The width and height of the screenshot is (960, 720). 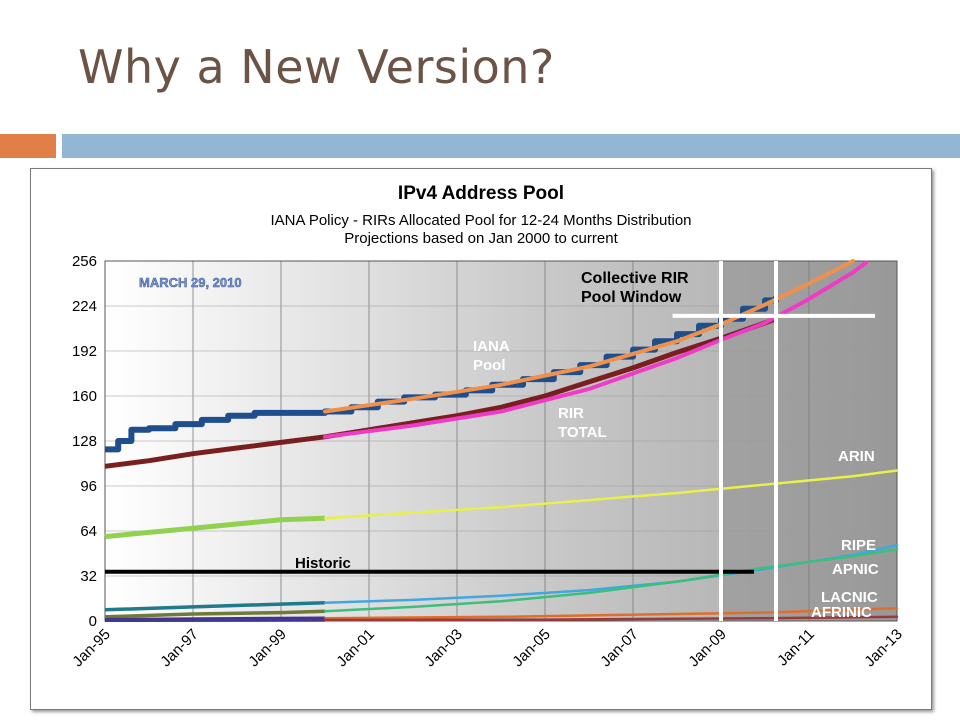 What do you see at coordinates (491, 346) in the screenshot?
I see `iana-pool-series-label: IANA` at bounding box center [491, 346].